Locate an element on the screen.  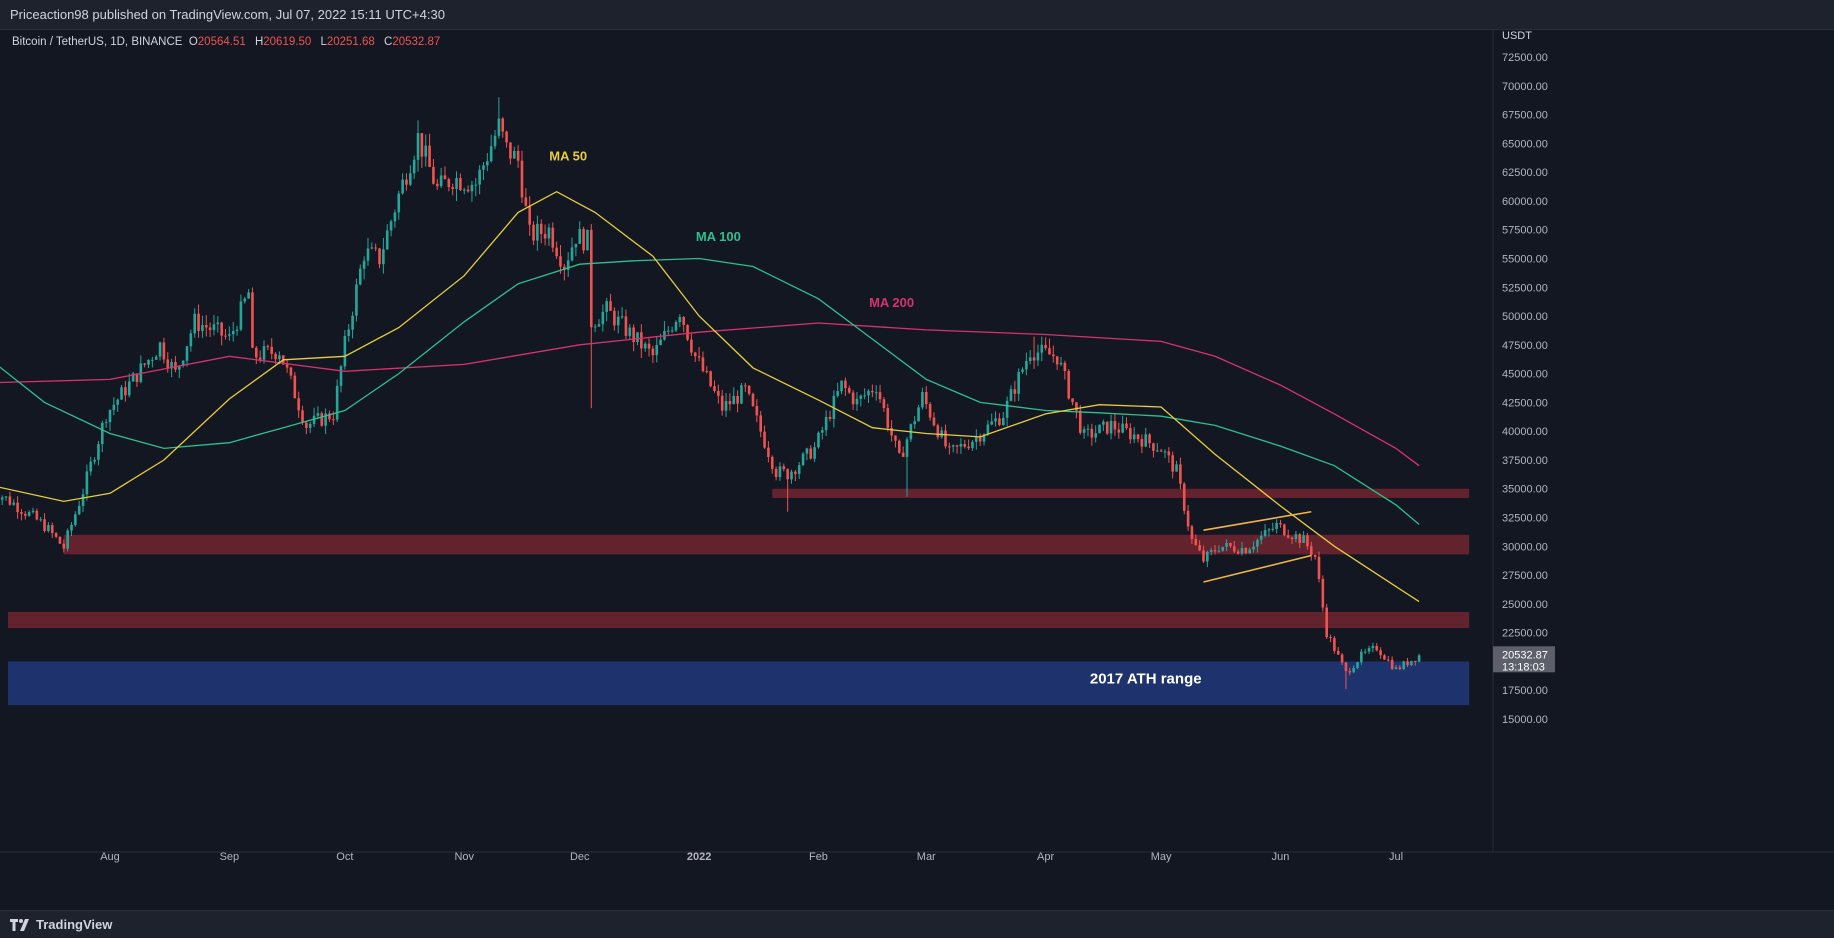
high-label: H is located at coordinates (259, 42).